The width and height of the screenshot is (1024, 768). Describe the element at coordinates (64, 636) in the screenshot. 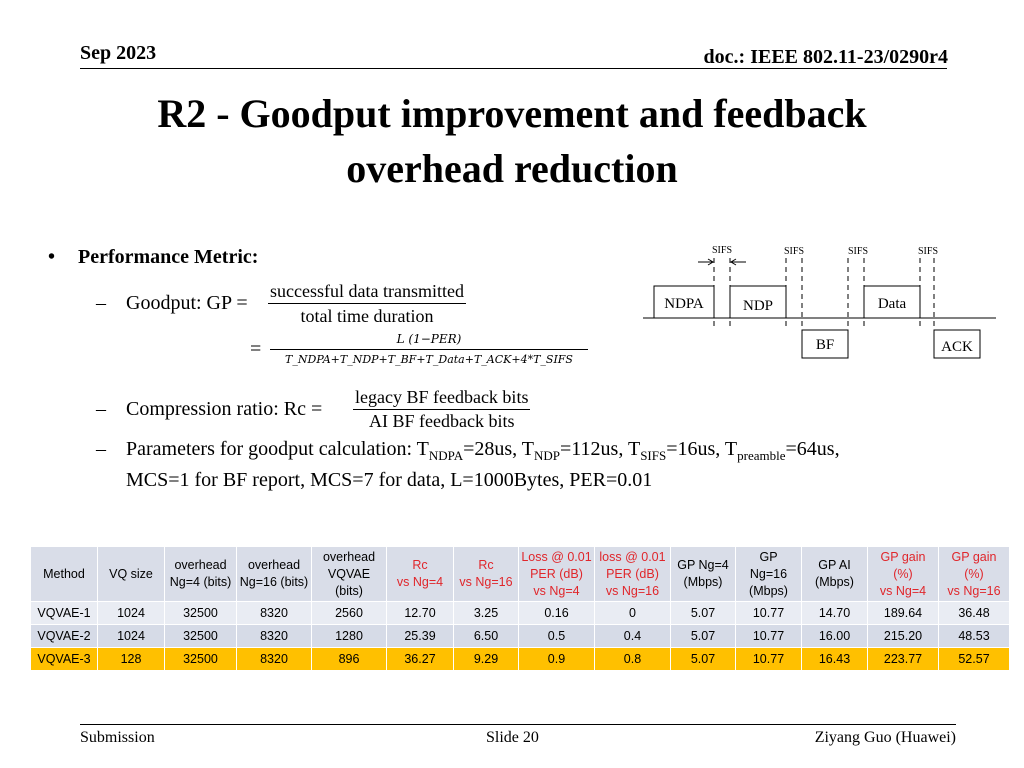

I see `cell-method: VQVAE-2` at that location.